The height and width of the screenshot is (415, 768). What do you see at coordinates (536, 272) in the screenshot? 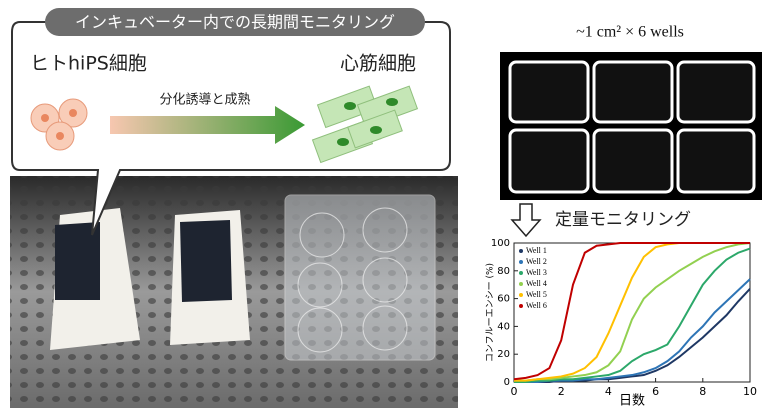
I see `legend-label: Well 3` at bounding box center [536, 272].